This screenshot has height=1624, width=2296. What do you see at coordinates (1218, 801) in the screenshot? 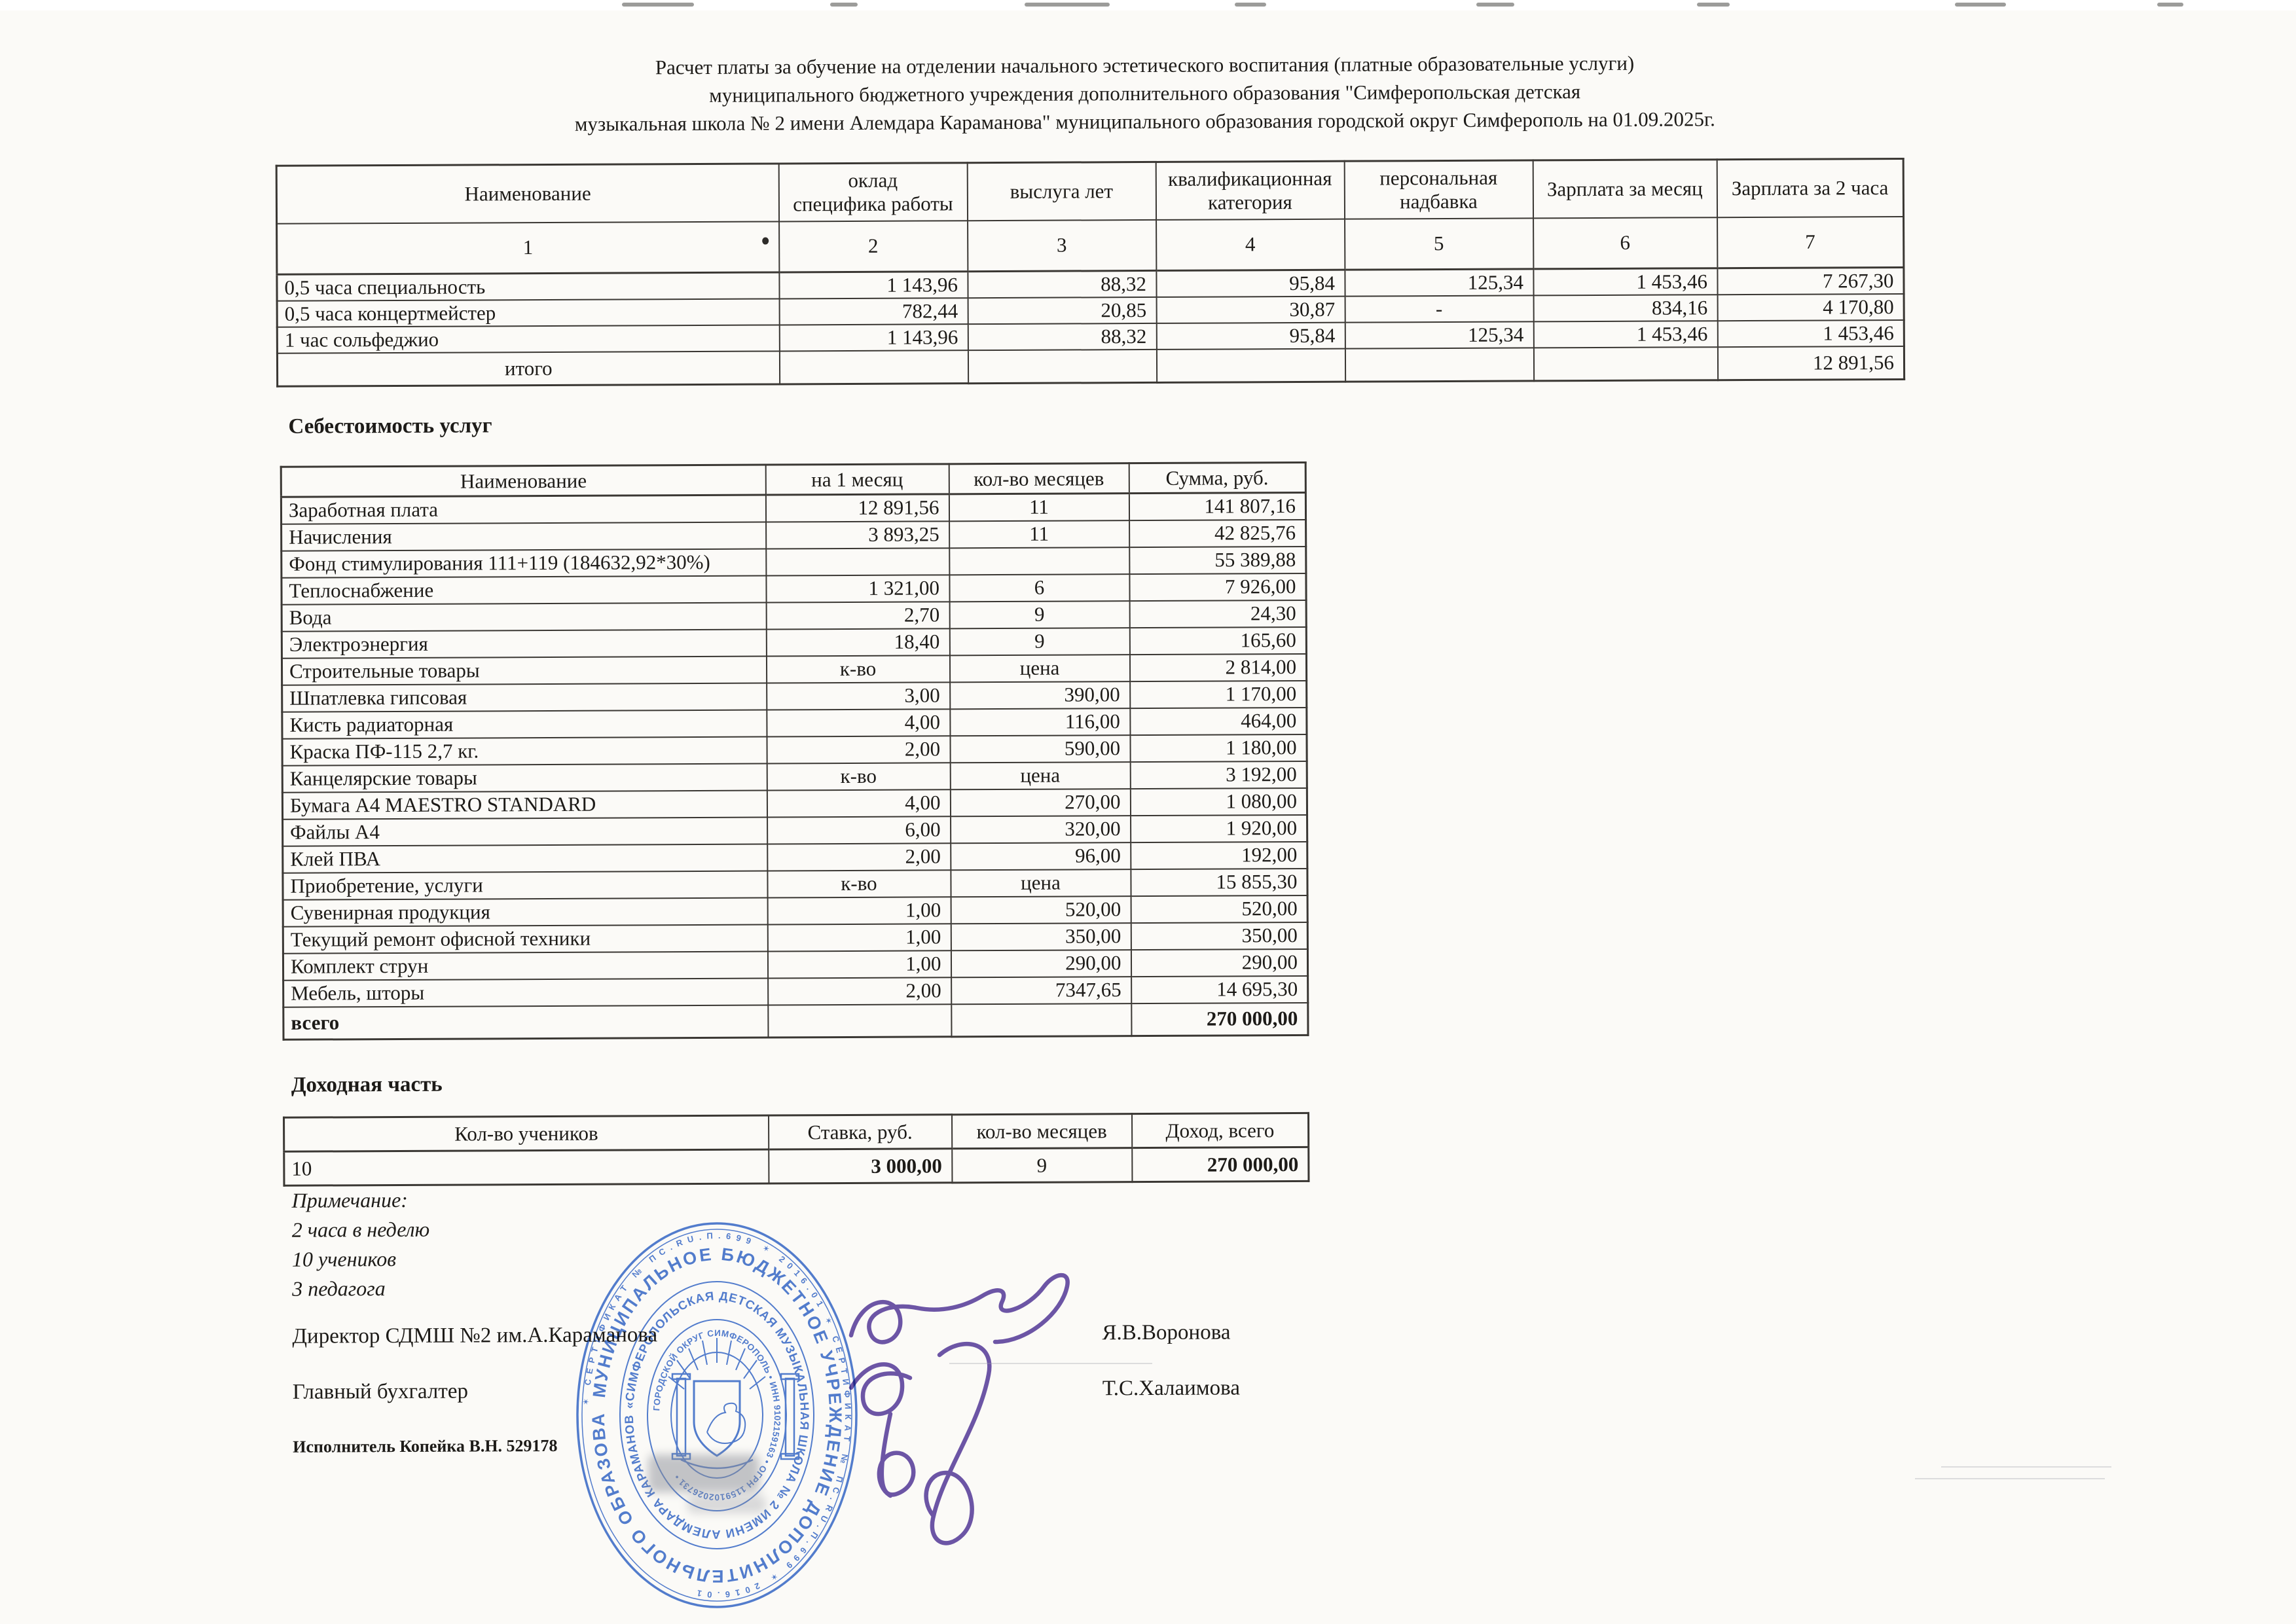
I see `cell: 1 080,00` at bounding box center [1218, 801].